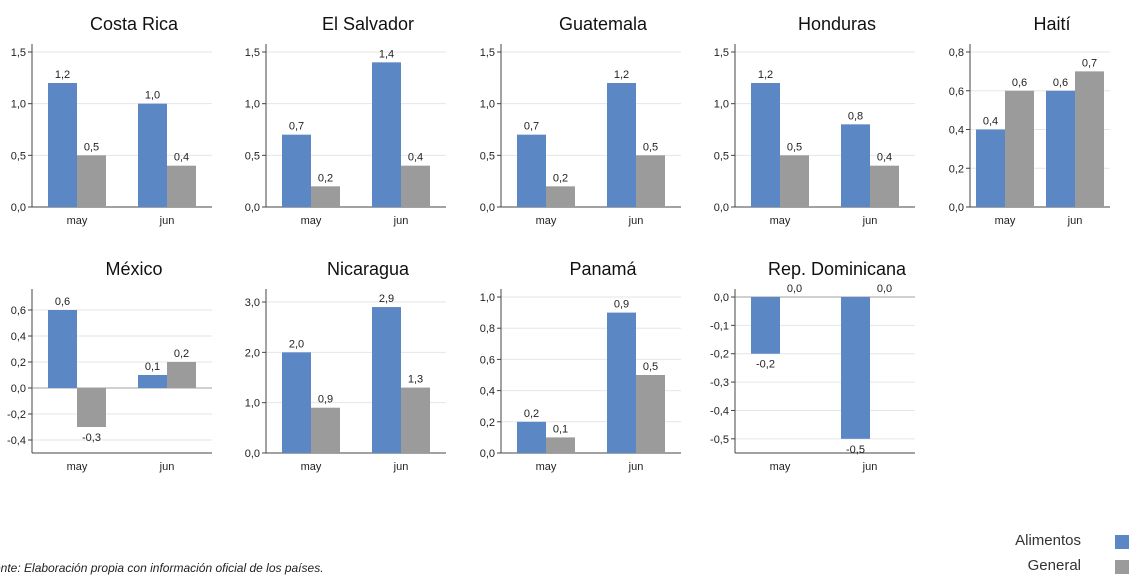  Describe the element at coordinates (765, 365) in the screenshot. I see `data-label: -0,2` at that location.